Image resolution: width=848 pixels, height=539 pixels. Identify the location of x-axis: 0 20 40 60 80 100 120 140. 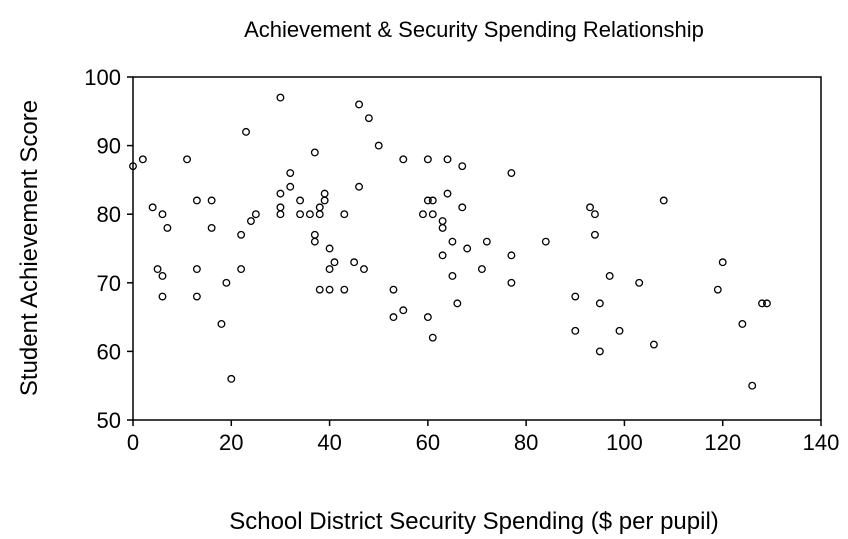
(483, 437).